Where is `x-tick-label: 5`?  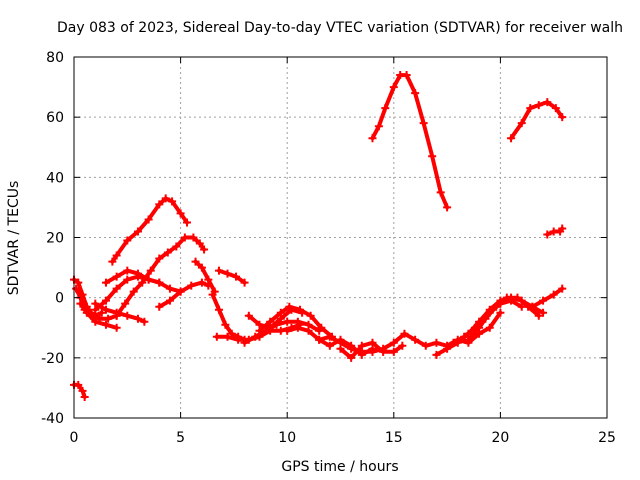 x-tick-label: 5 is located at coordinates (180, 438).